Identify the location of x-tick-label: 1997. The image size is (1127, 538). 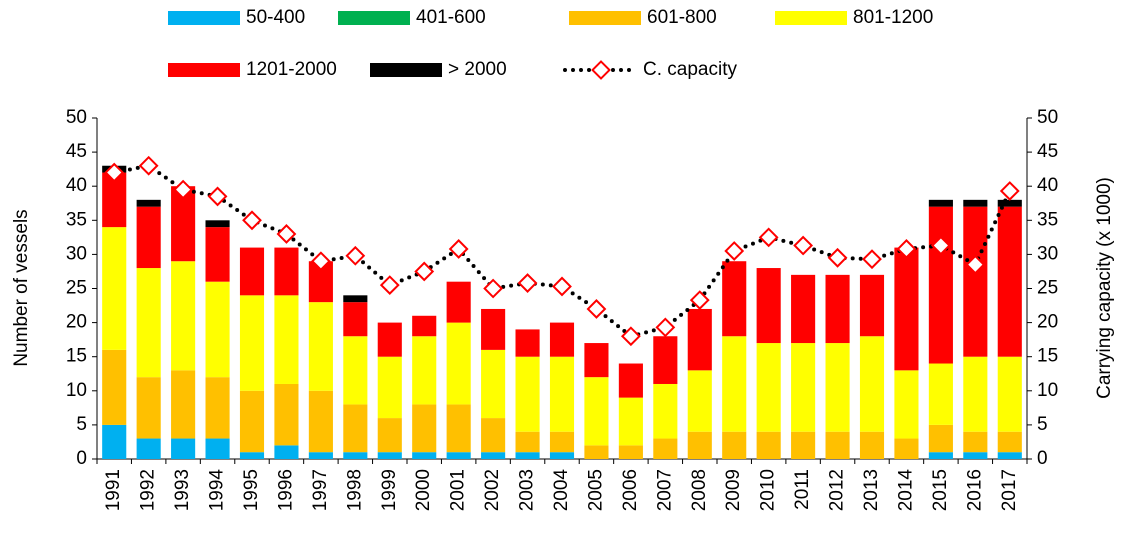
(320, 490).